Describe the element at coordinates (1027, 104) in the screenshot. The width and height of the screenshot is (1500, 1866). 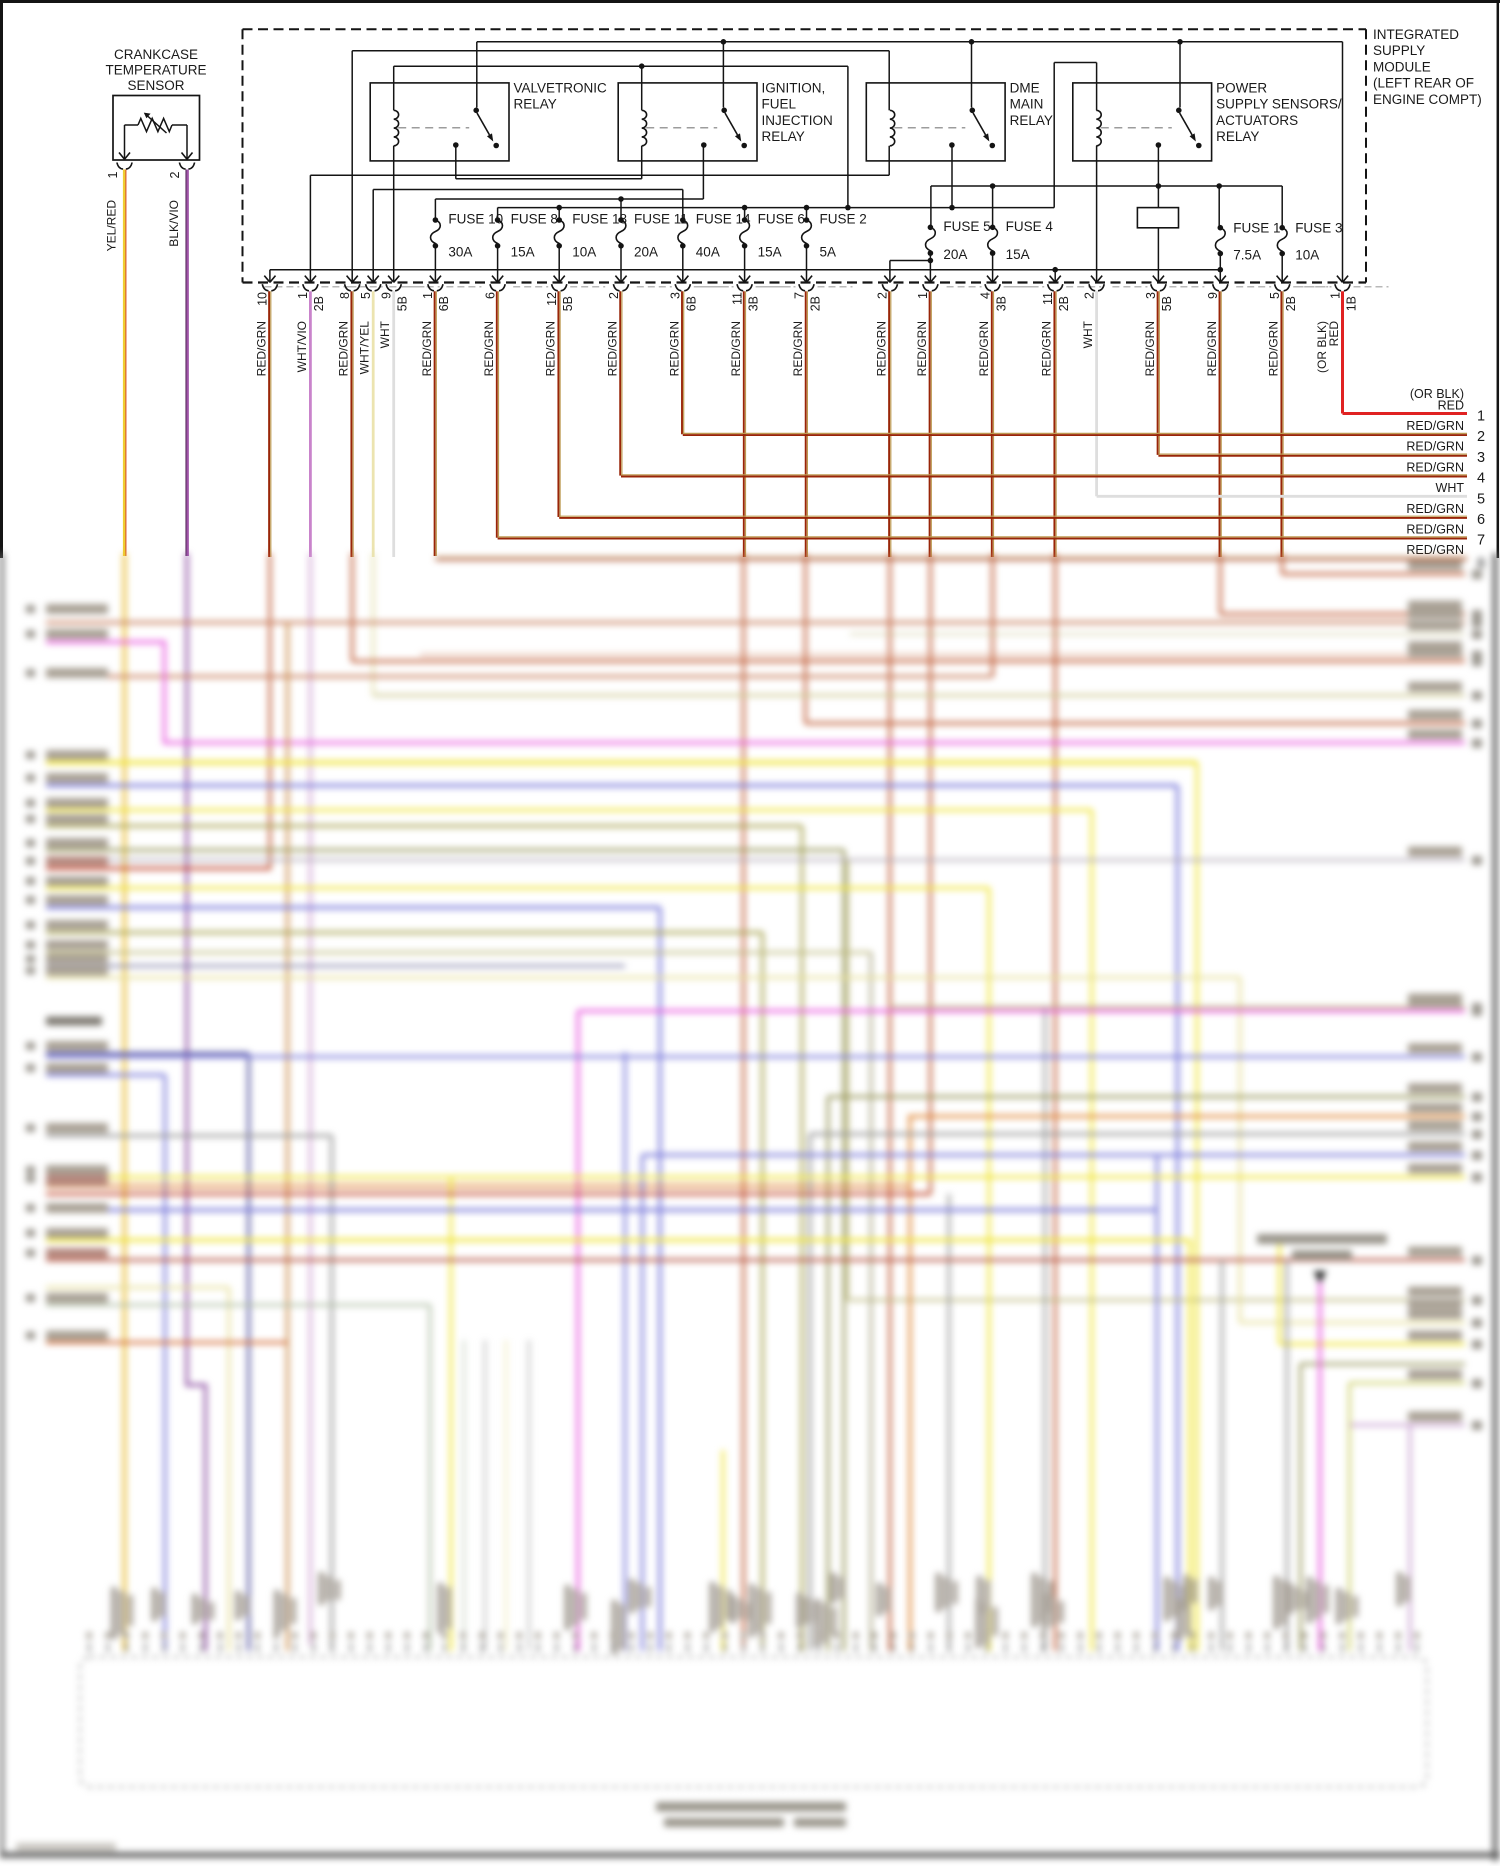
I see `svg-text: MAIN` at that location.